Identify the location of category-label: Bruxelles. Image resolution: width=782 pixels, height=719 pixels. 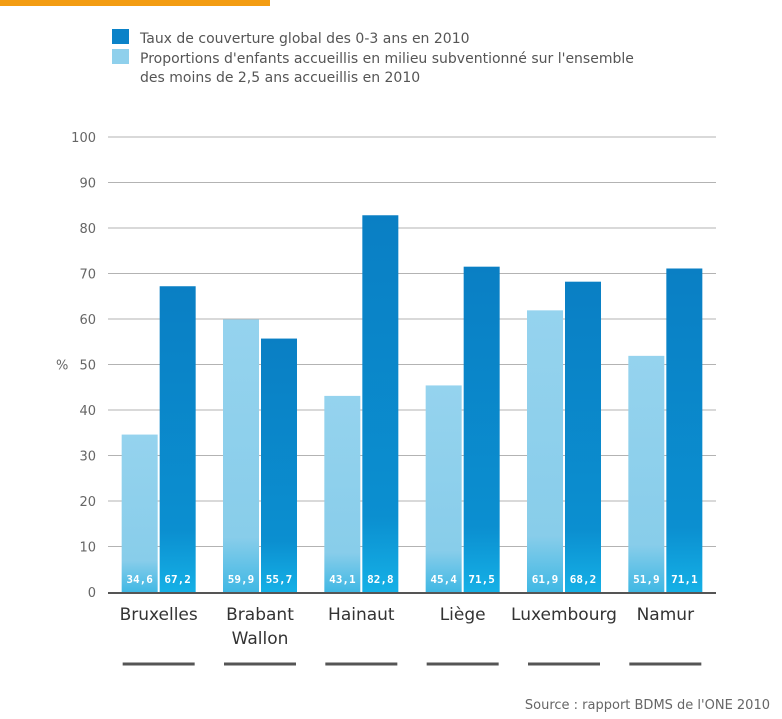
(159, 615).